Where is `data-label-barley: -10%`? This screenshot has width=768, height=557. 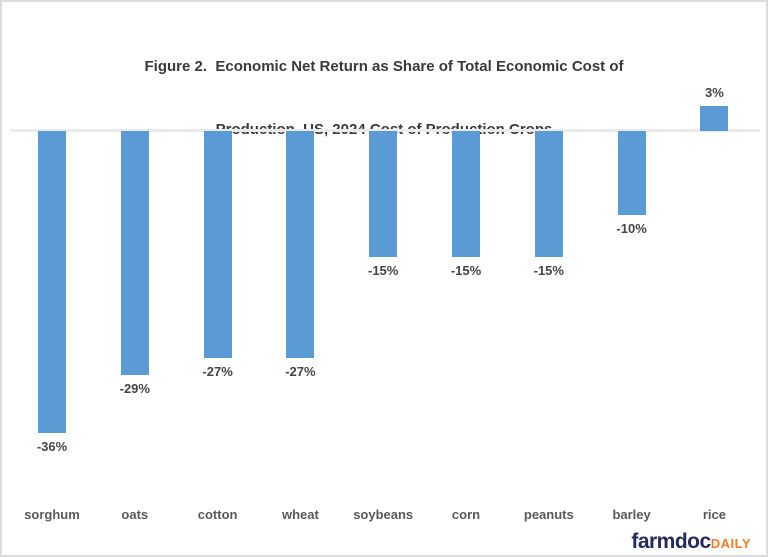 data-label-barley: -10% is located at coordinates (631, 228).